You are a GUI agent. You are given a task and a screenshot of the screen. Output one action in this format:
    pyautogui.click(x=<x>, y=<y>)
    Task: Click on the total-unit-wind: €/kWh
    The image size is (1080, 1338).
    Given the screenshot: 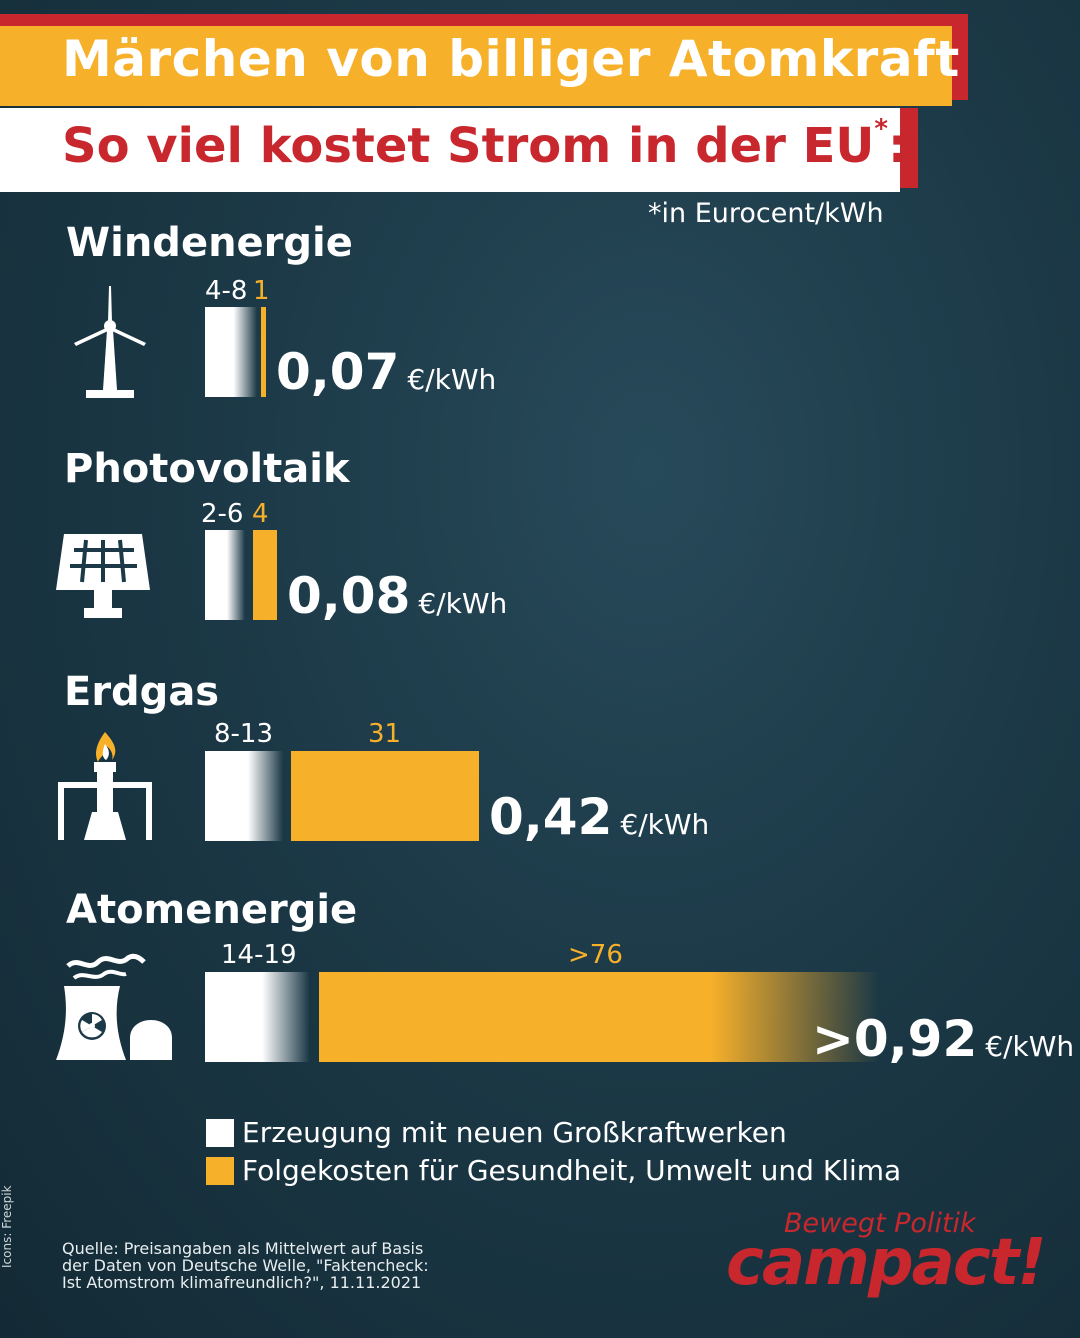 What is the action you would take?
    pyautogui.click(x=452, y=379)
    